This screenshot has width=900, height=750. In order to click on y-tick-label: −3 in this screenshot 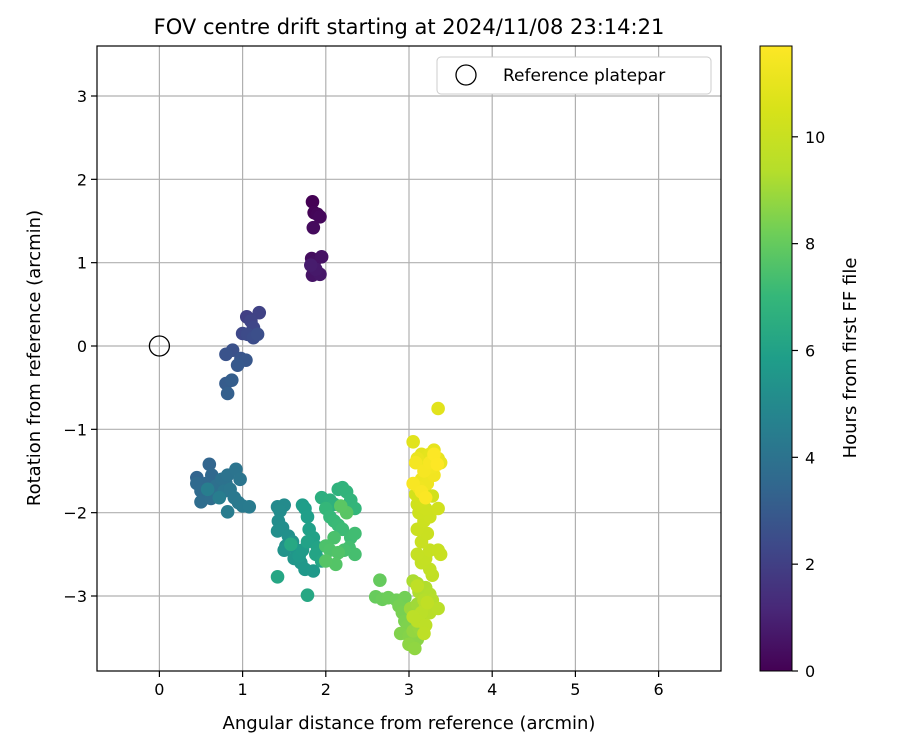, I will do `click(75, 596)`.